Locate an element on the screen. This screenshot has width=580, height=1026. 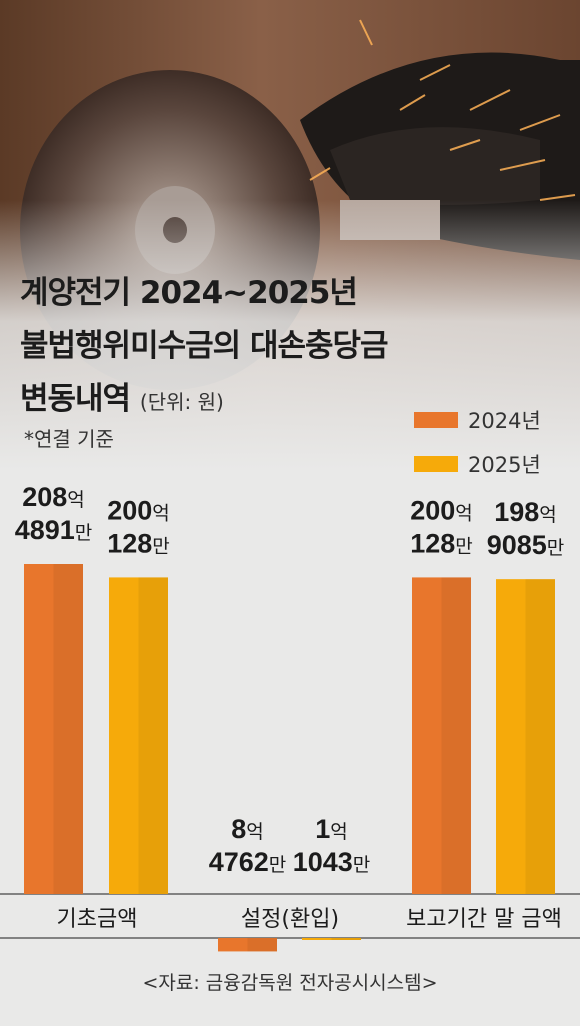
value-label-1-1-0: 1억 is located at coordinates (331, 829).